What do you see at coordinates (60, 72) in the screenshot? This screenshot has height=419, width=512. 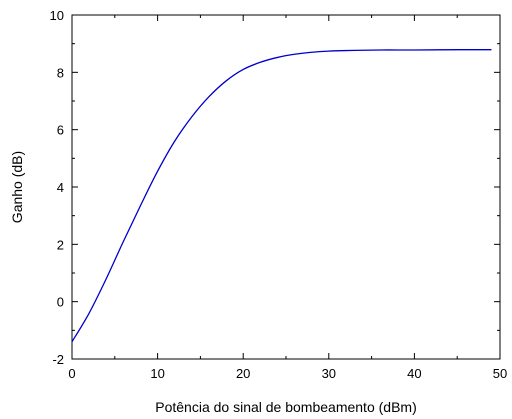 I see `y-tick-label: 8` at bounding box center [60, 72].